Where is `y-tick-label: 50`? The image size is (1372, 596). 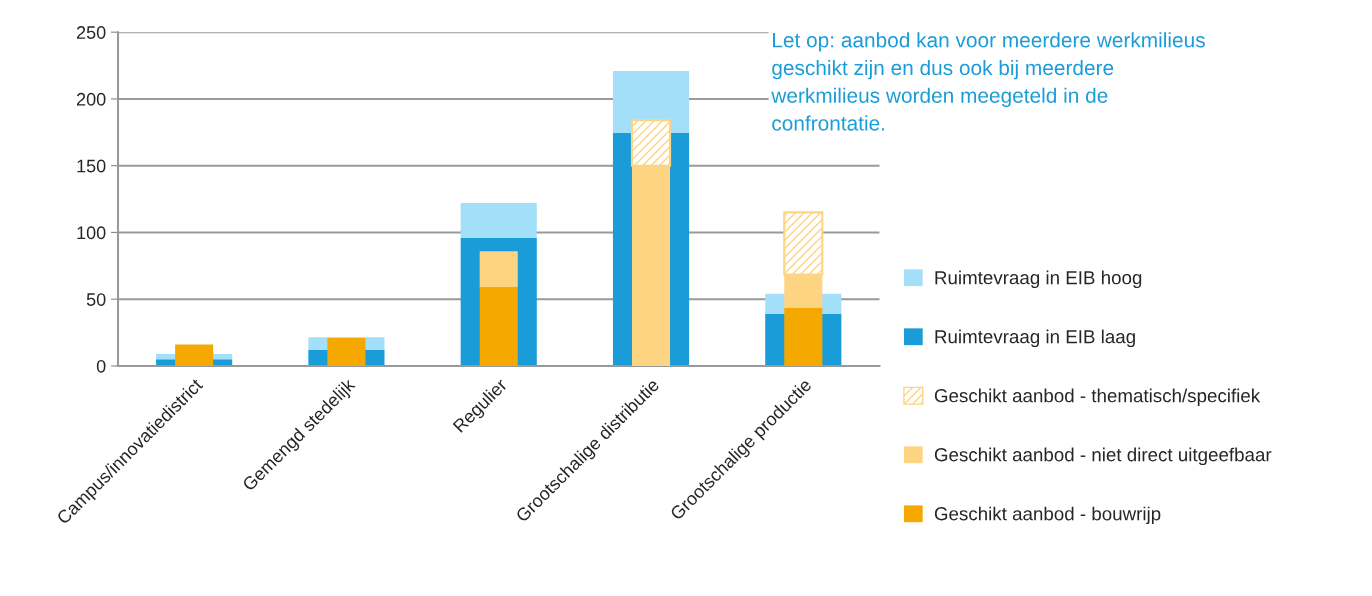
y-tick-label: 50 is located at coordinates (96, 299).